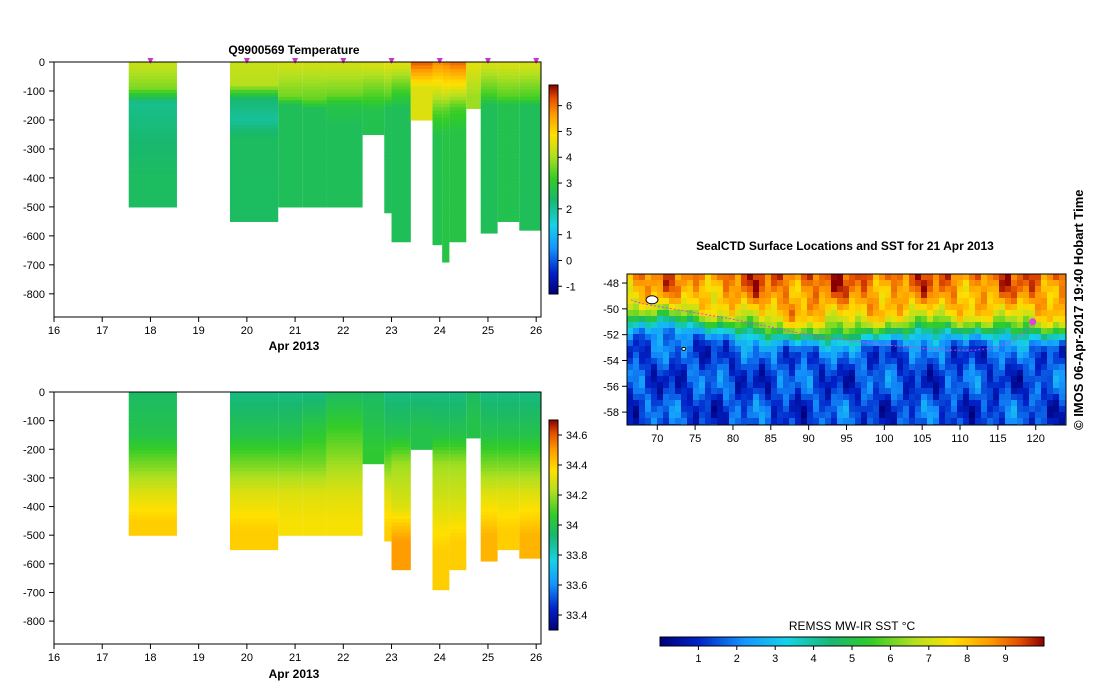 The height and width of the screenshot is (700, 1099). What do you see at coordinates (852, 626) in the screenshot?
I see `sst-colorbar-label: REMSS MW-IR SST °C` at bounding box center [852, 626].